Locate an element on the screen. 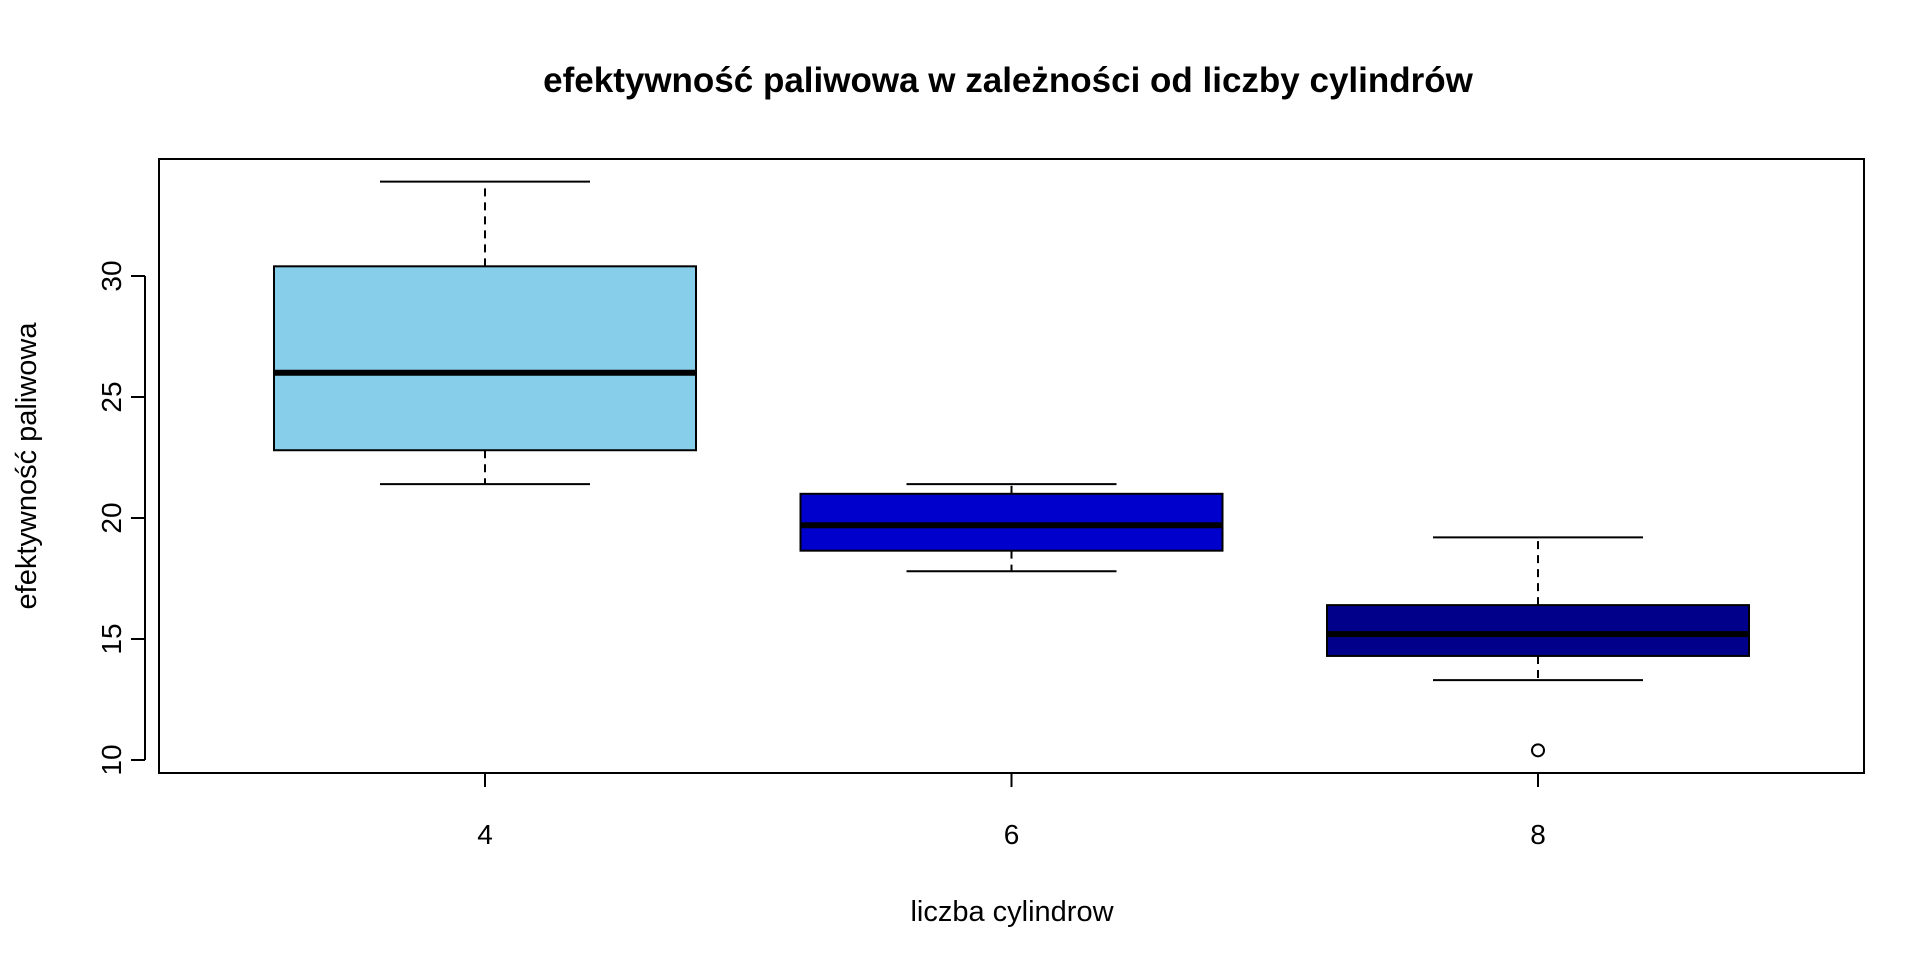  y-tick-label-20: 20 is located at coordinates (111, 517).